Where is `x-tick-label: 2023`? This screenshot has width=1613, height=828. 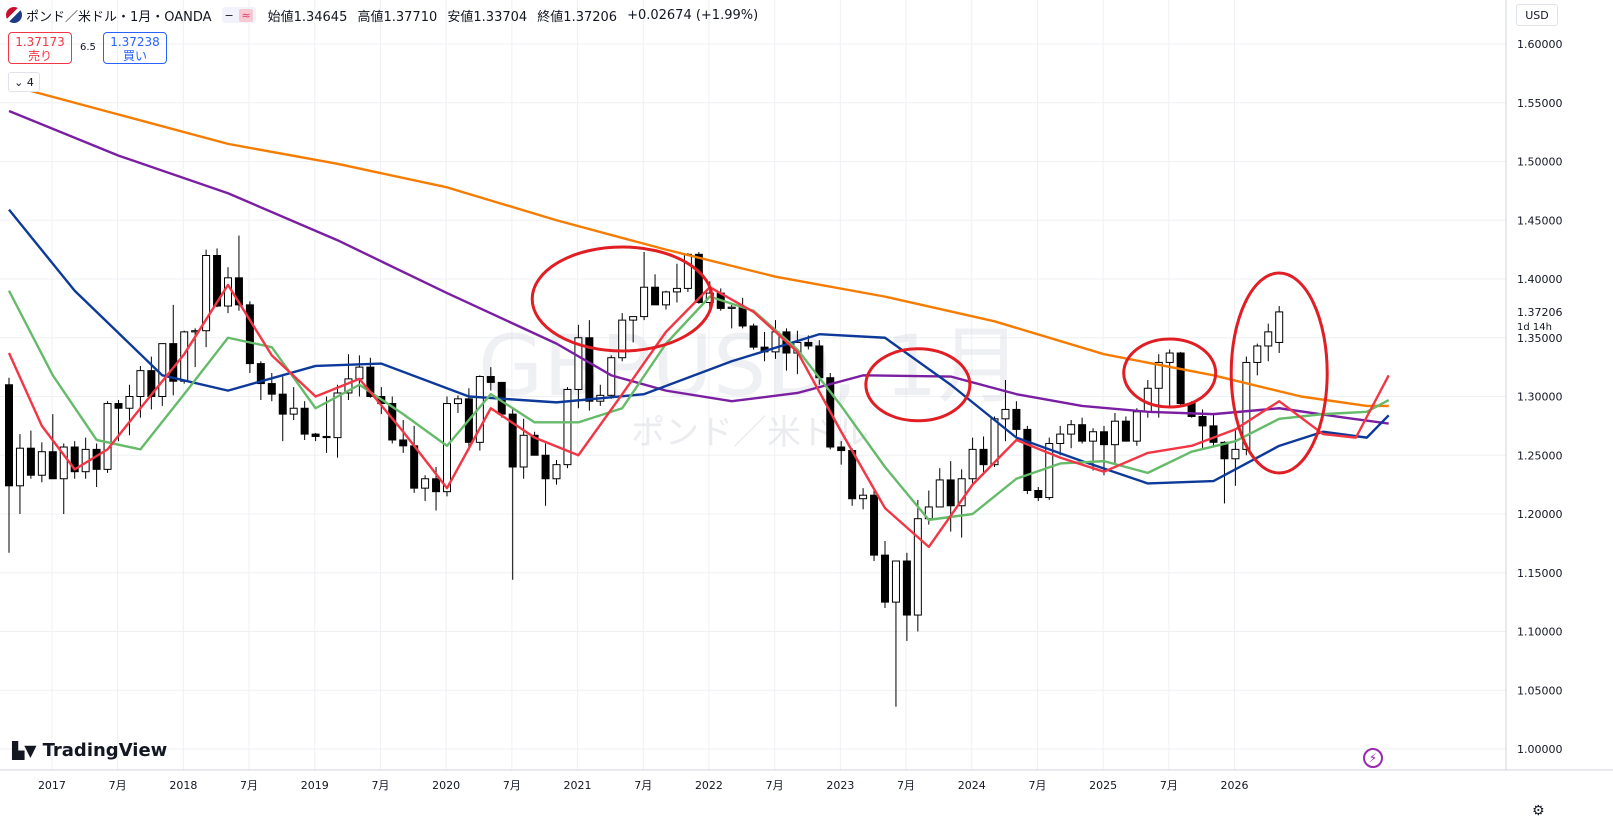
x-tick-label: 2023 is located at coordinates (840, 785).